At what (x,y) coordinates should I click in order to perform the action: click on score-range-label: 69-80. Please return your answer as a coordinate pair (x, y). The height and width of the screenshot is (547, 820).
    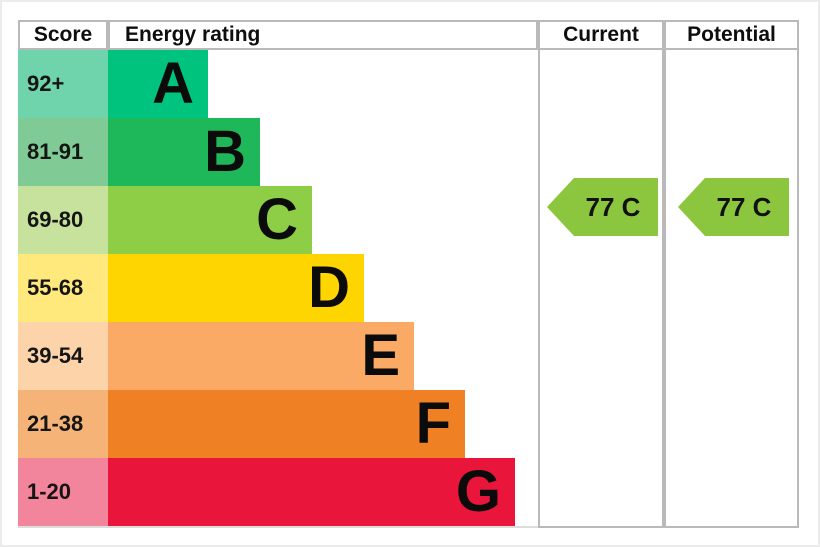
    Looking at the image, I should click on (63, 220).